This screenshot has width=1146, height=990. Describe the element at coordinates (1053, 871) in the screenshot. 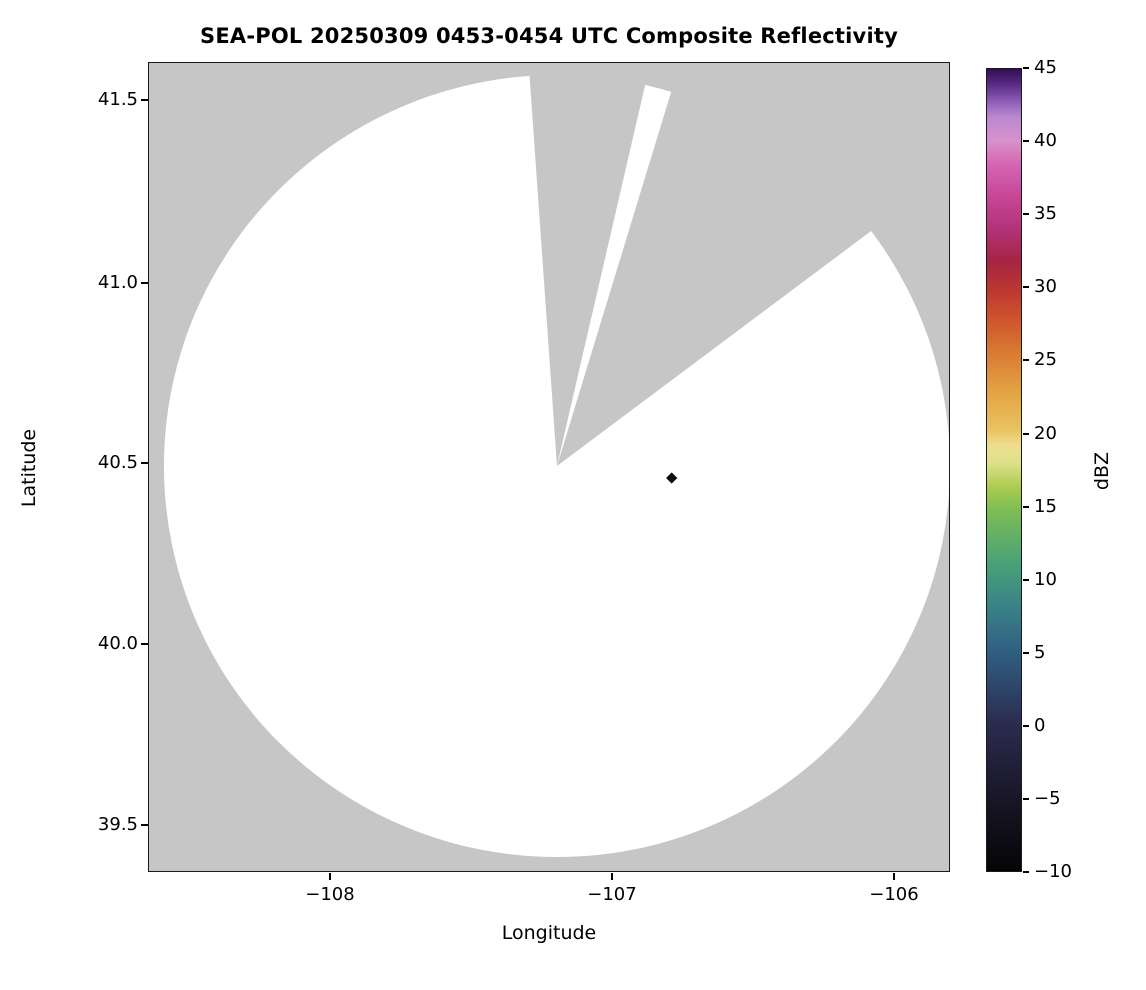

I see `colorbar-tick-label: −10` at that location.